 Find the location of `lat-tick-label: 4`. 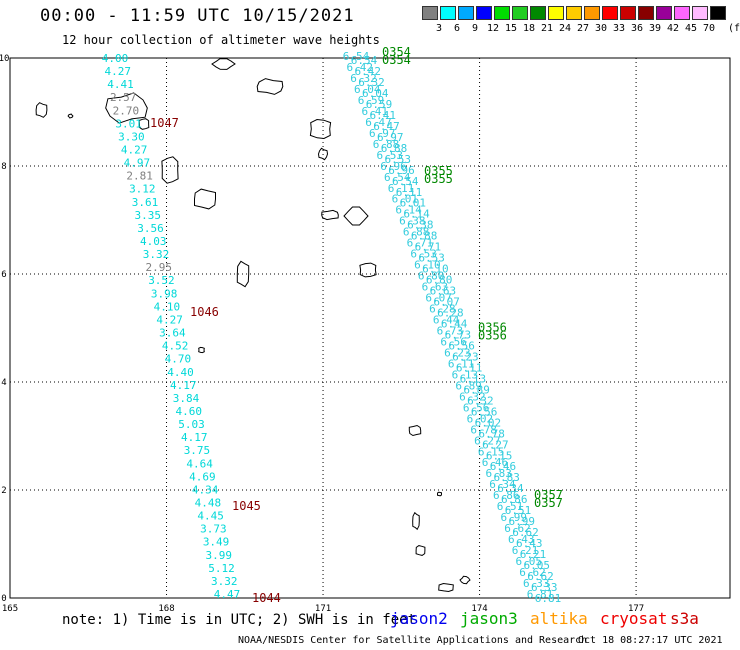

lat-tick-label: 4 is located at coordinates (3, 383).